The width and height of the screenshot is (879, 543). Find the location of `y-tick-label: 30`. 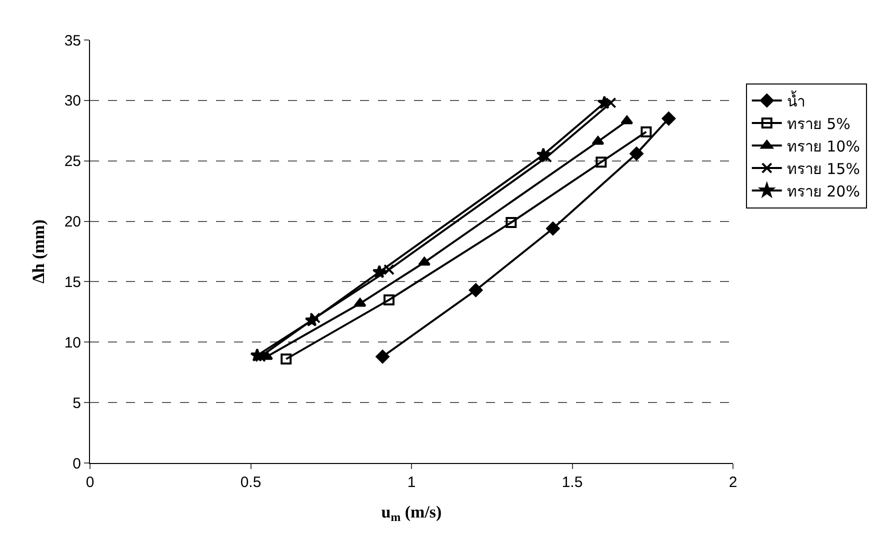

y-tick-label: 30 is located at coordinates (72, 101).